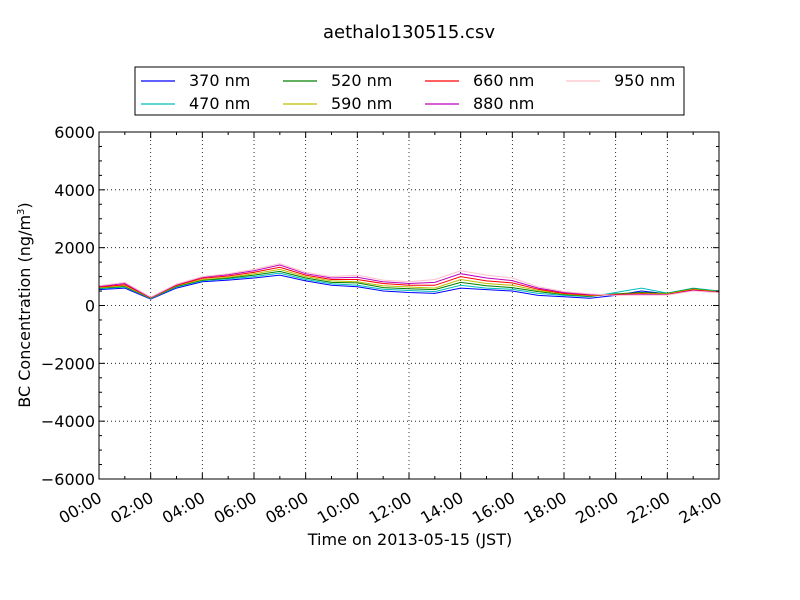 This screenshot has height=600, width=800. What do you see at coordinates (644, 80) in the screenshot?
I see `legend-label: 950 nm` at bounding box center [644, 80].